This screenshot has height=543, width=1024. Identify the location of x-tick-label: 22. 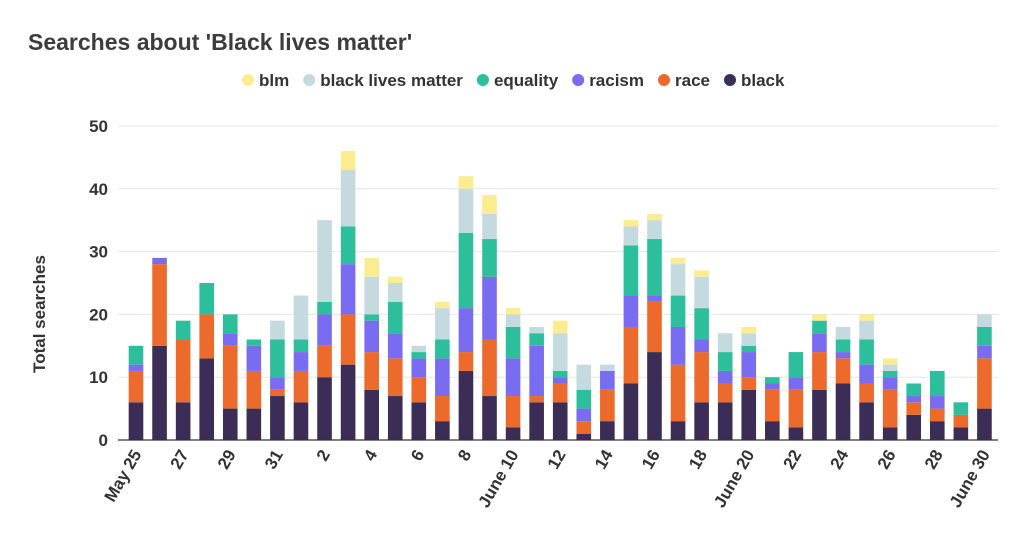
(792, 460).